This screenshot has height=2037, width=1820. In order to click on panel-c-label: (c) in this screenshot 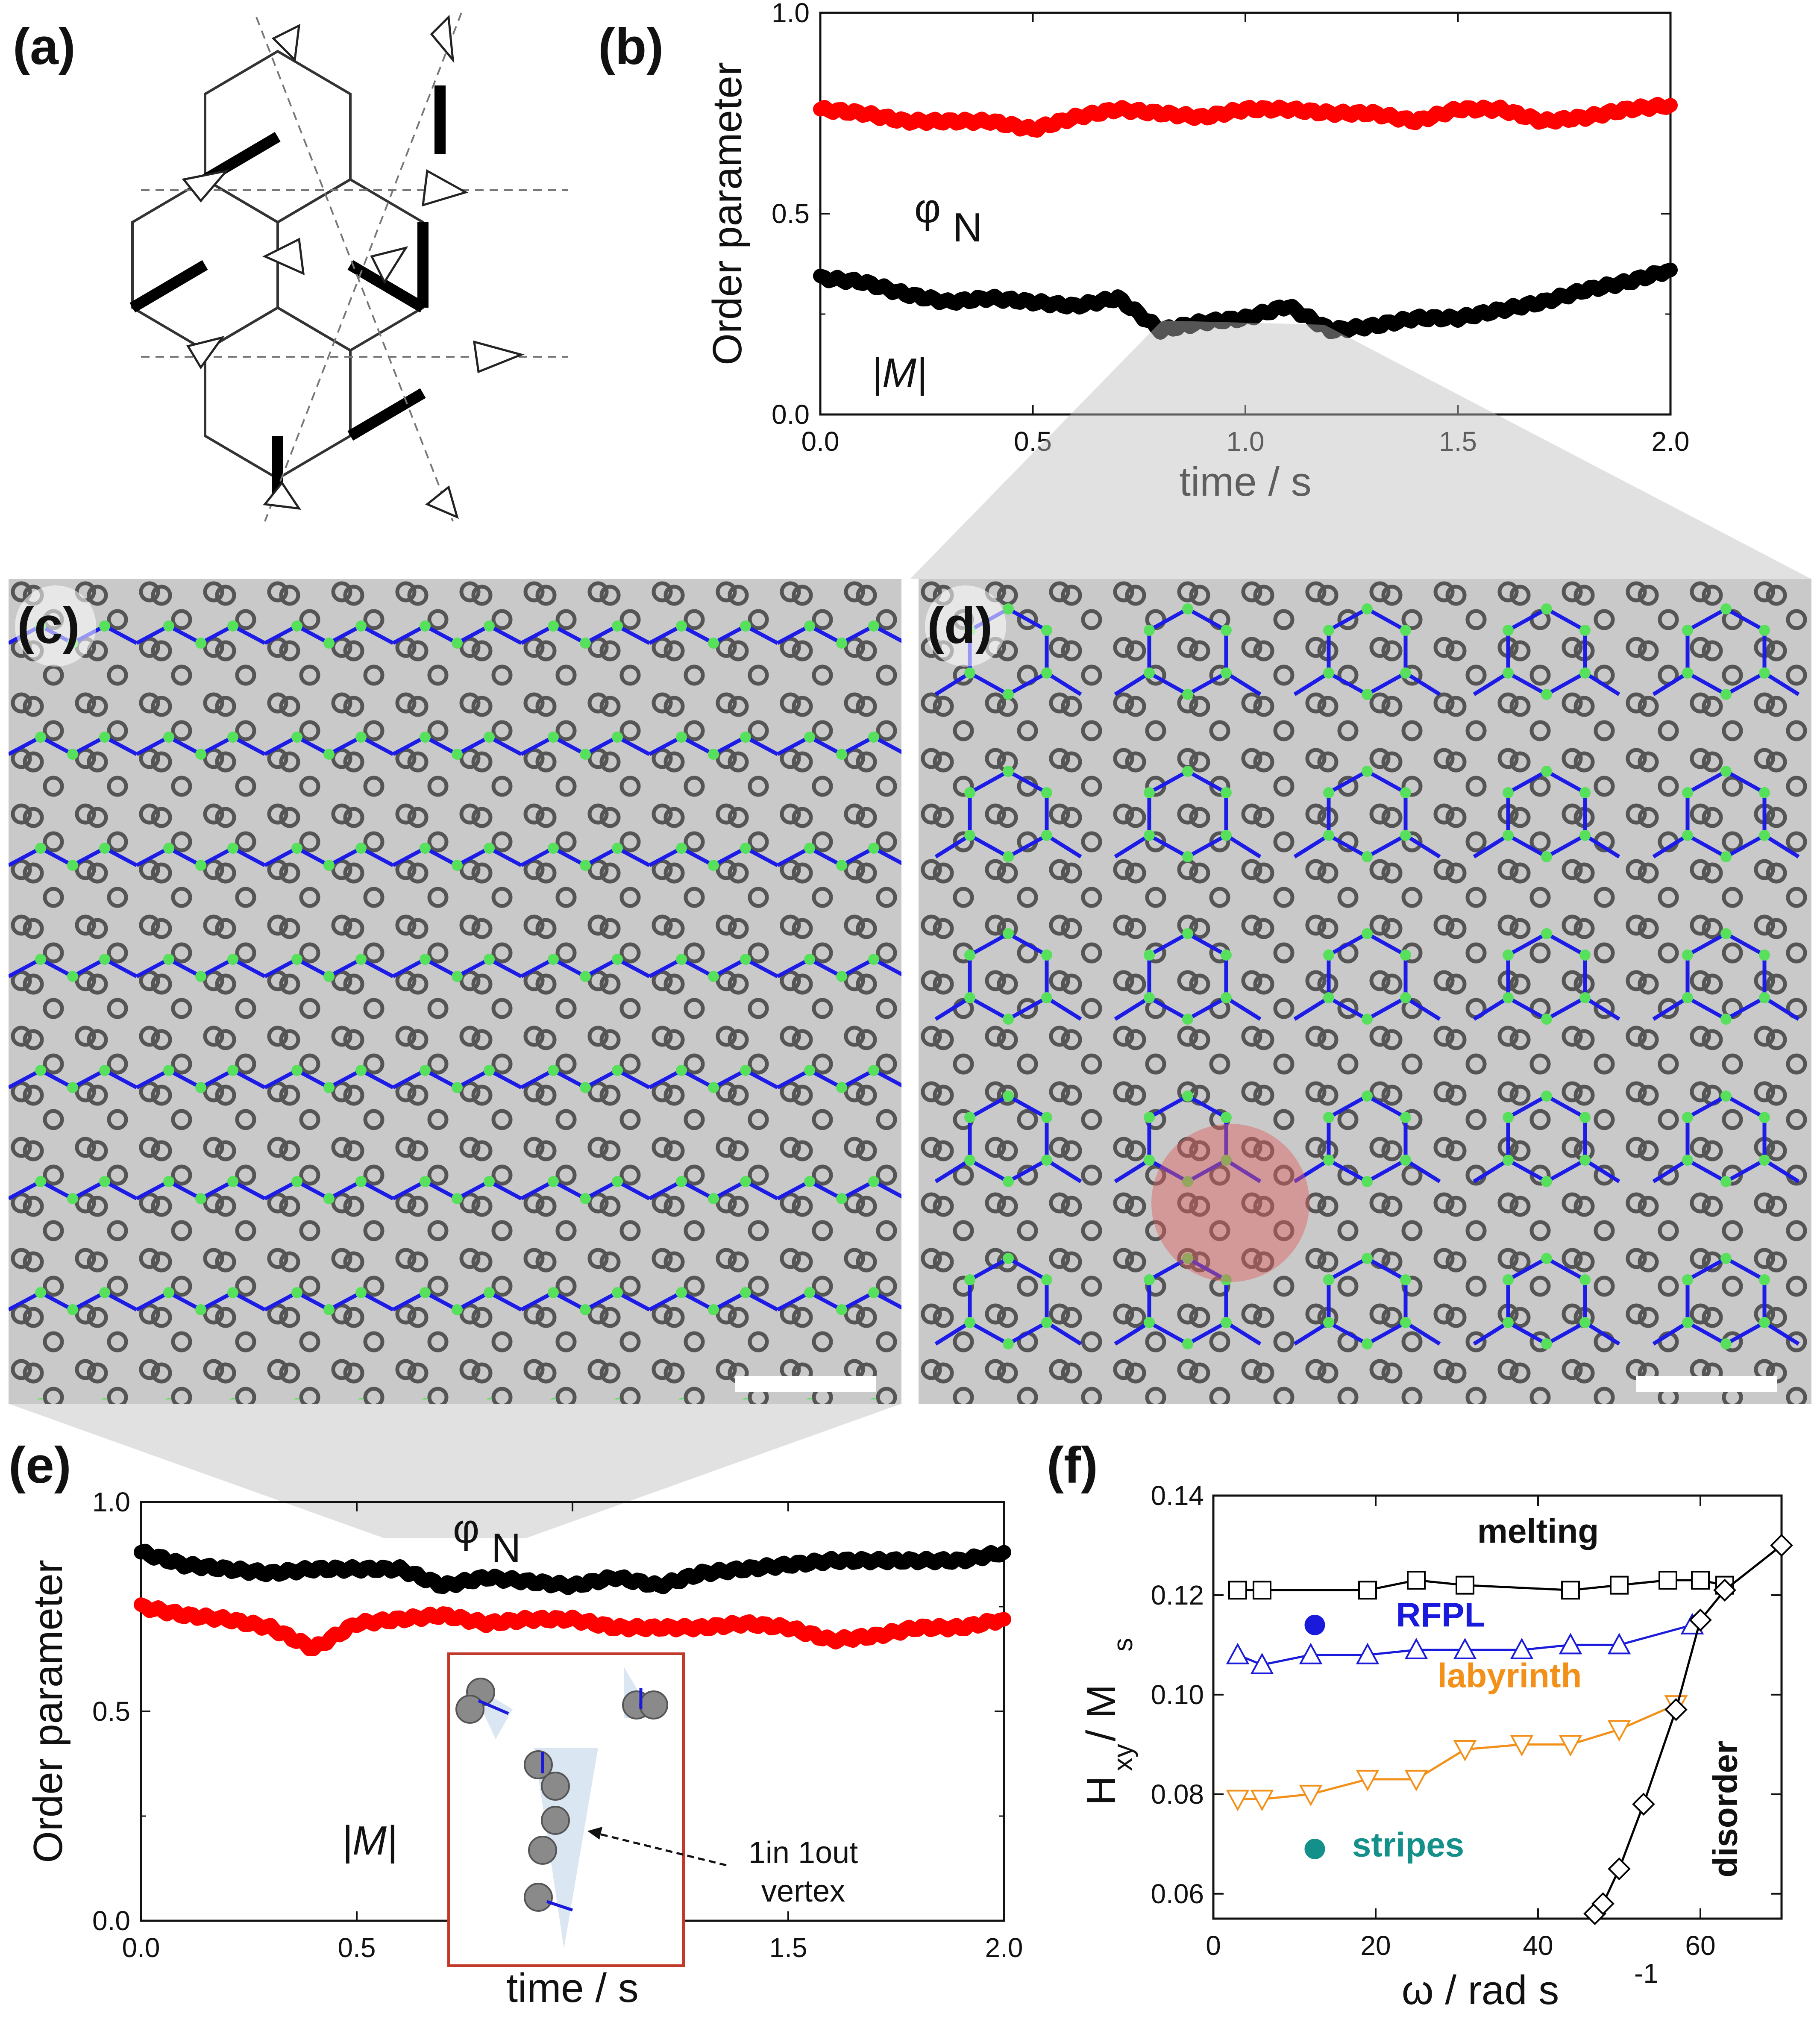, I will do `click(48, 625)`.